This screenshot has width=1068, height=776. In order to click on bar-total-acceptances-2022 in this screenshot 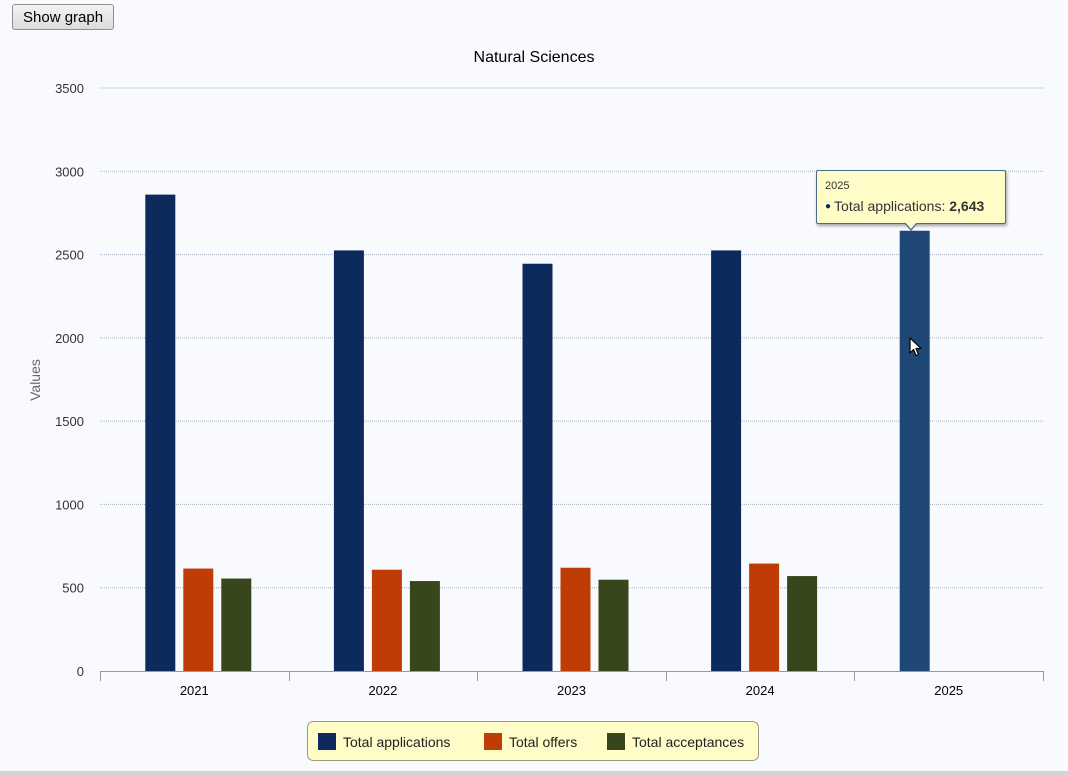, I will do `click(424, 626)`.